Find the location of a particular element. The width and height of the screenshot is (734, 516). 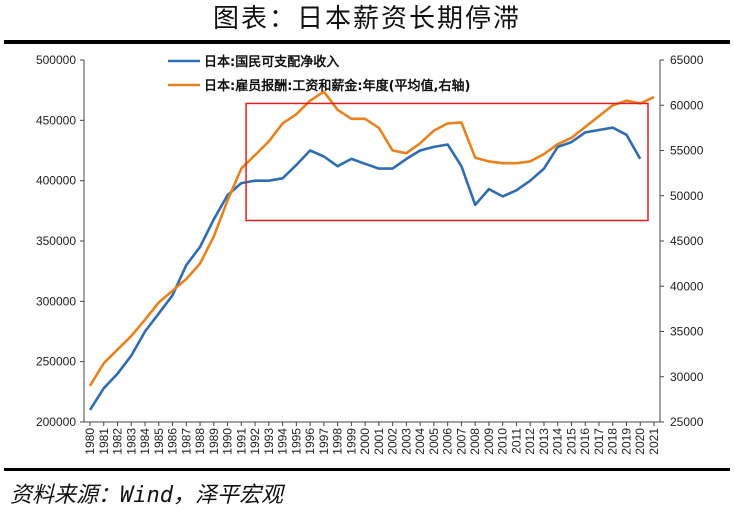

x-tick-label: 2006 is located at coordinates (448, 441).